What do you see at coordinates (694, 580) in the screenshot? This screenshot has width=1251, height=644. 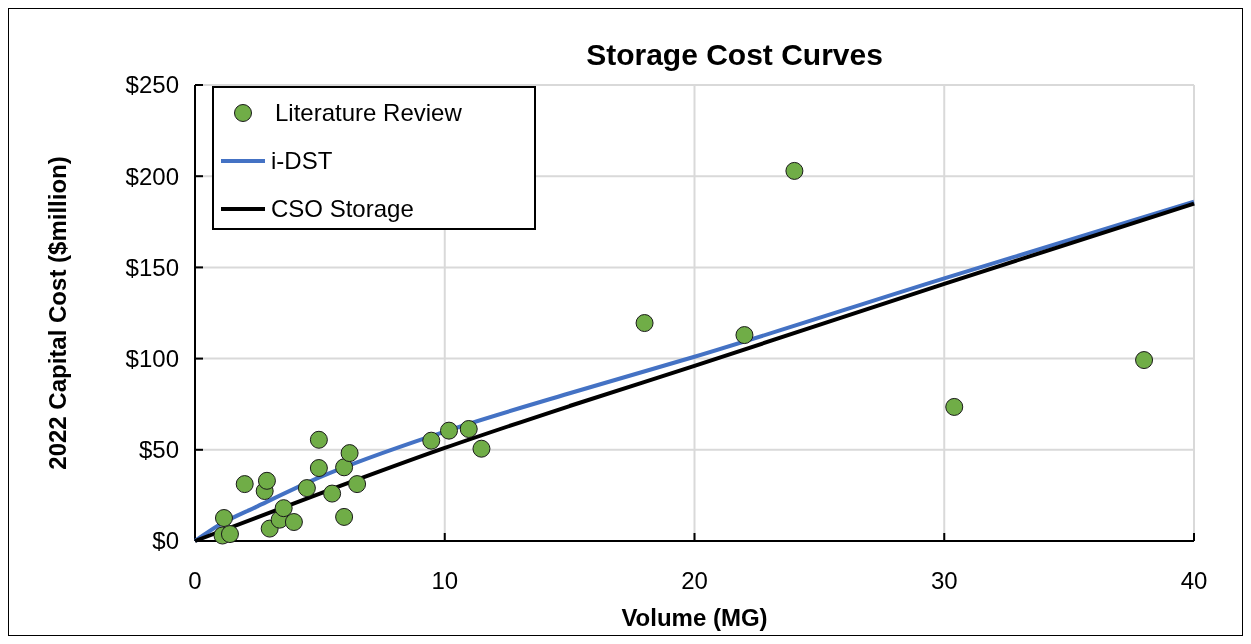 I see `x-tick-label: 20` at bounding box center [694, 580].